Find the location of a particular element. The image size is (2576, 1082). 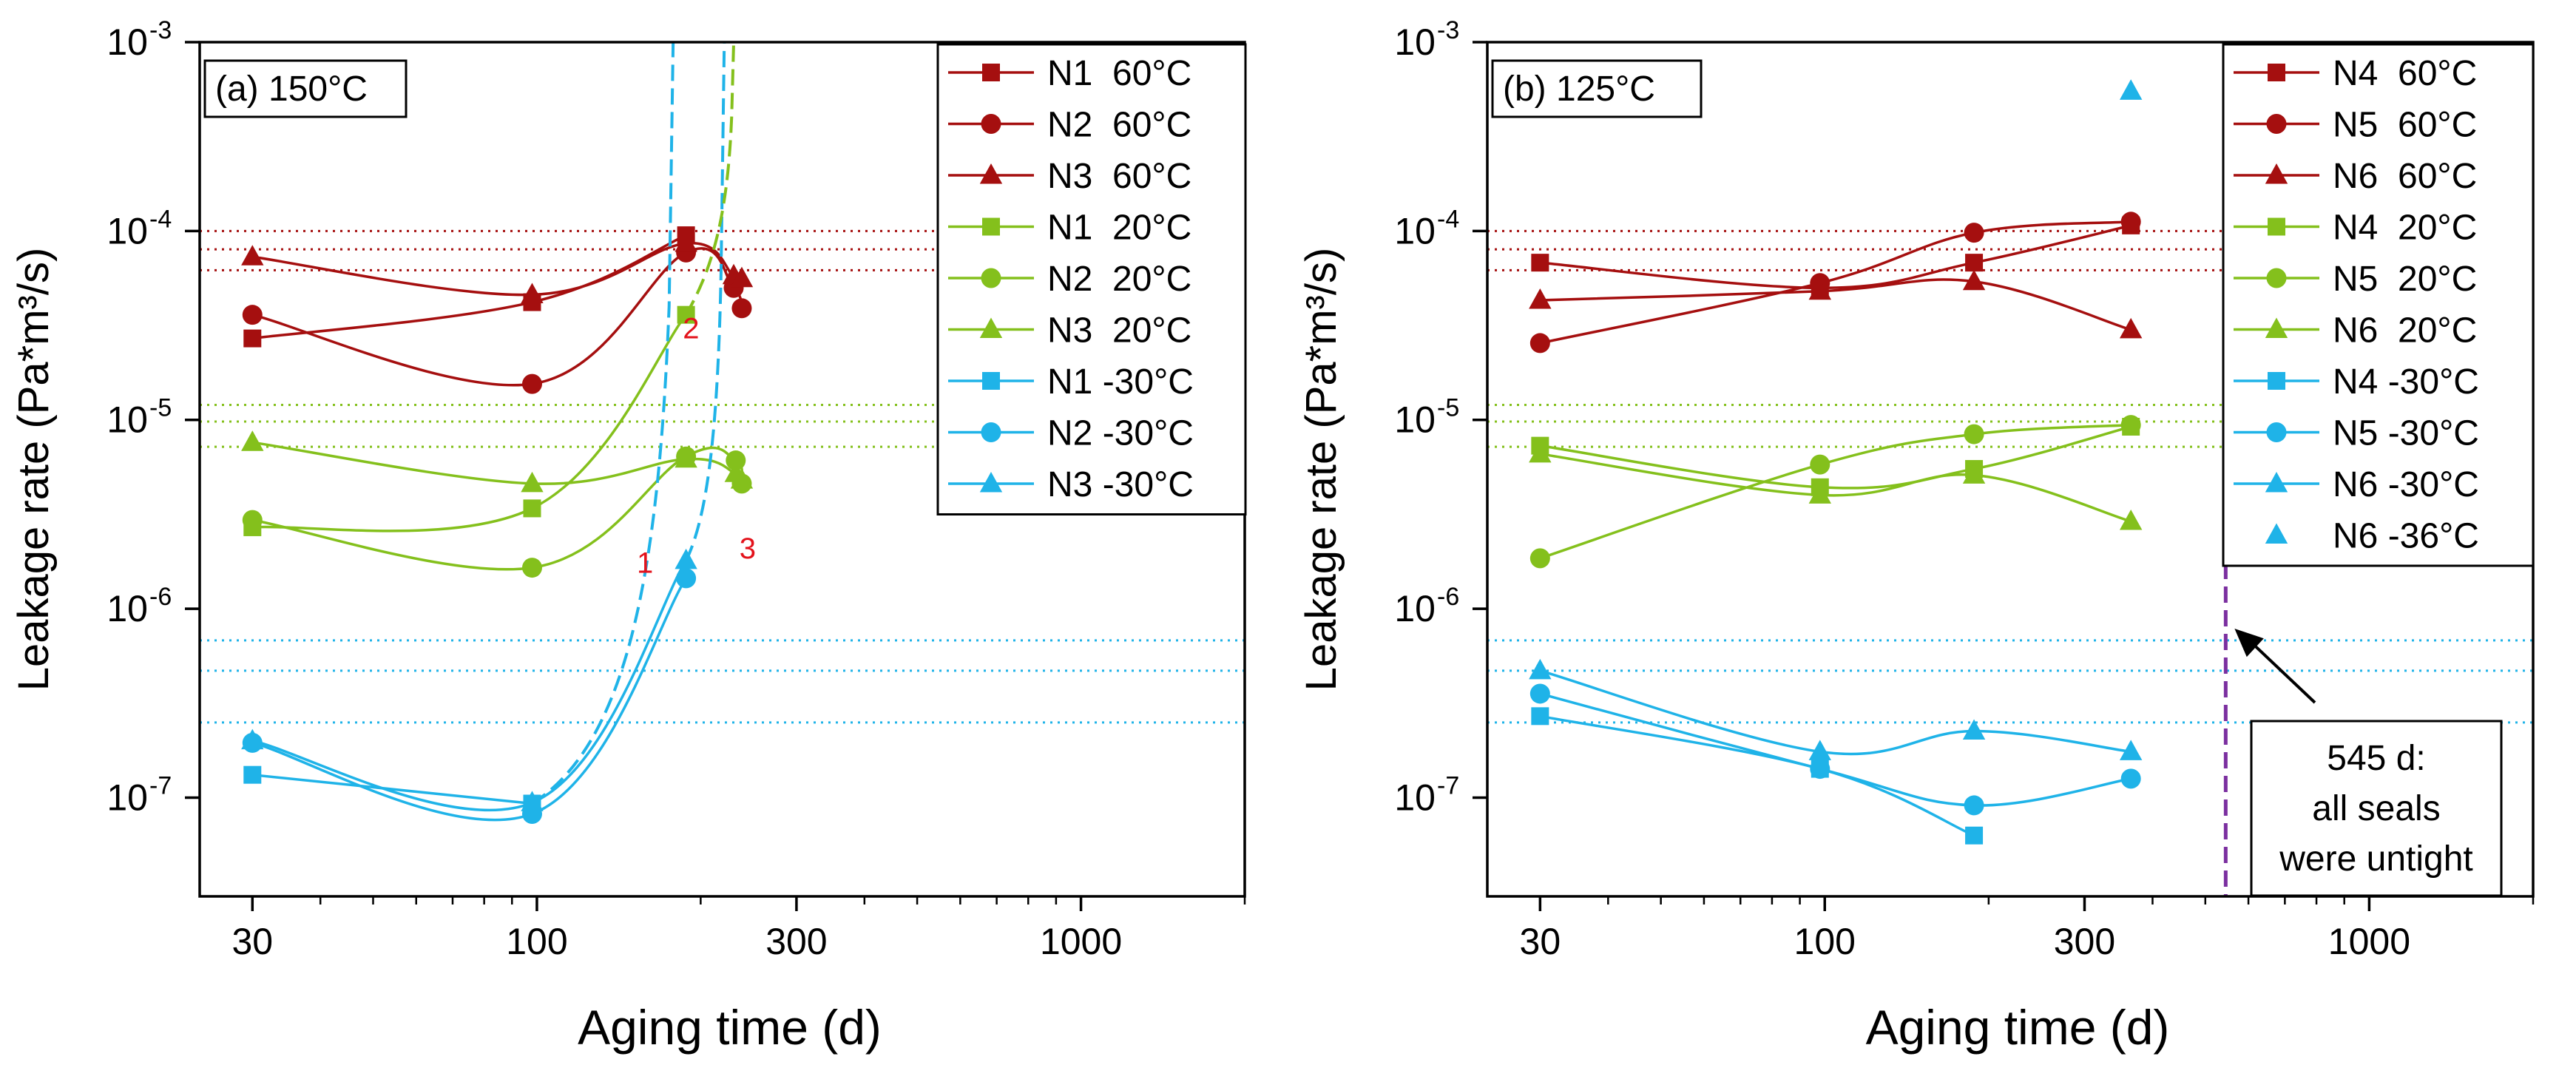

legend-label-n4-60c: N4 60°C is located at coordinates (2405, 73).